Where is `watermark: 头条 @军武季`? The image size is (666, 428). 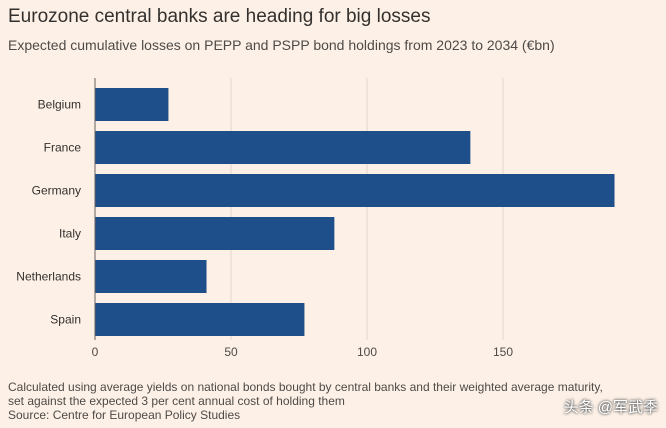 watermark: 头条 @军武季 is located at coordinates (610, 407).